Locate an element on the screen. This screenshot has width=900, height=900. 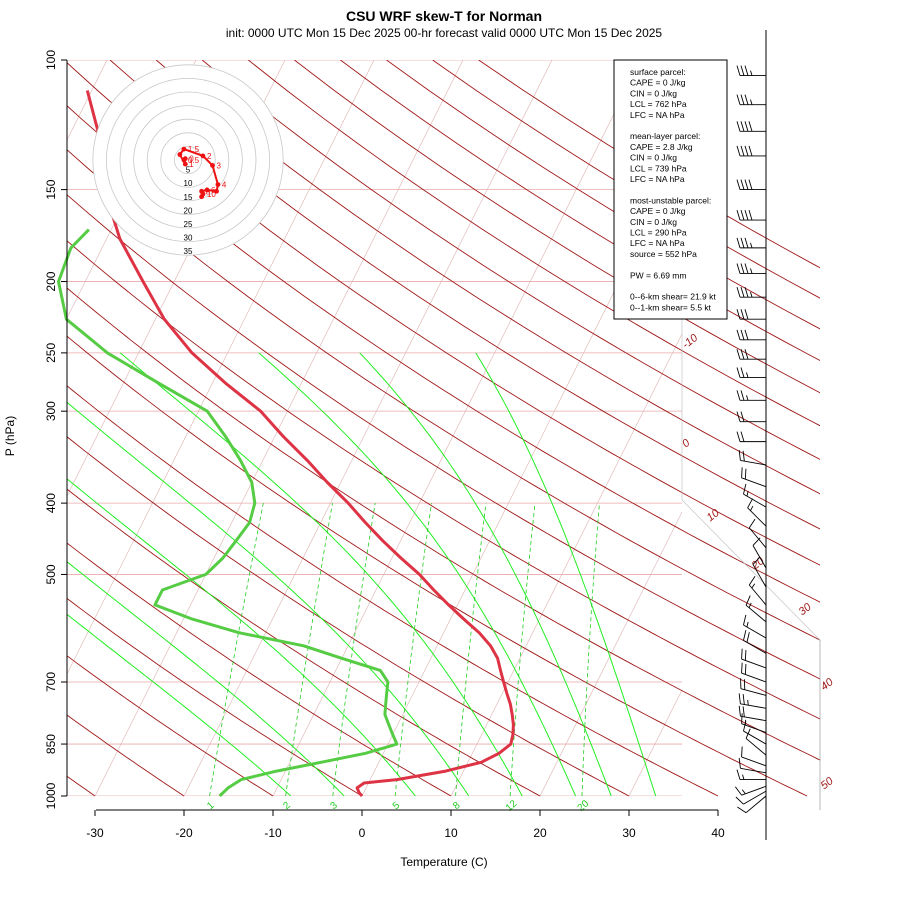
y-tick-label: 850 is located at coordinates (51, 744).